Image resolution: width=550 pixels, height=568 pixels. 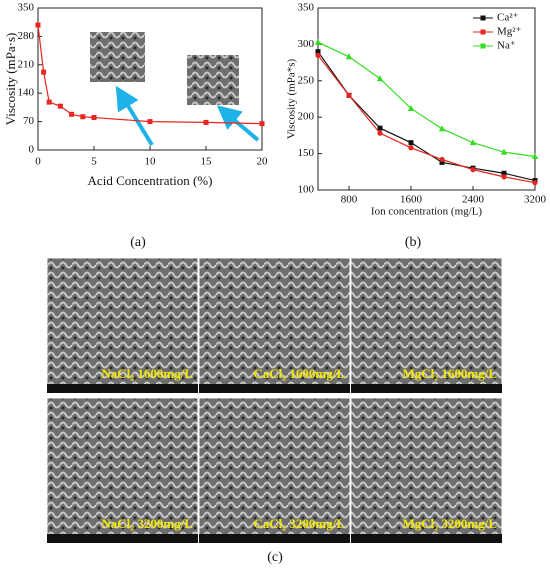 I want to click on panel-label: (c), so click(x=275, y=557).